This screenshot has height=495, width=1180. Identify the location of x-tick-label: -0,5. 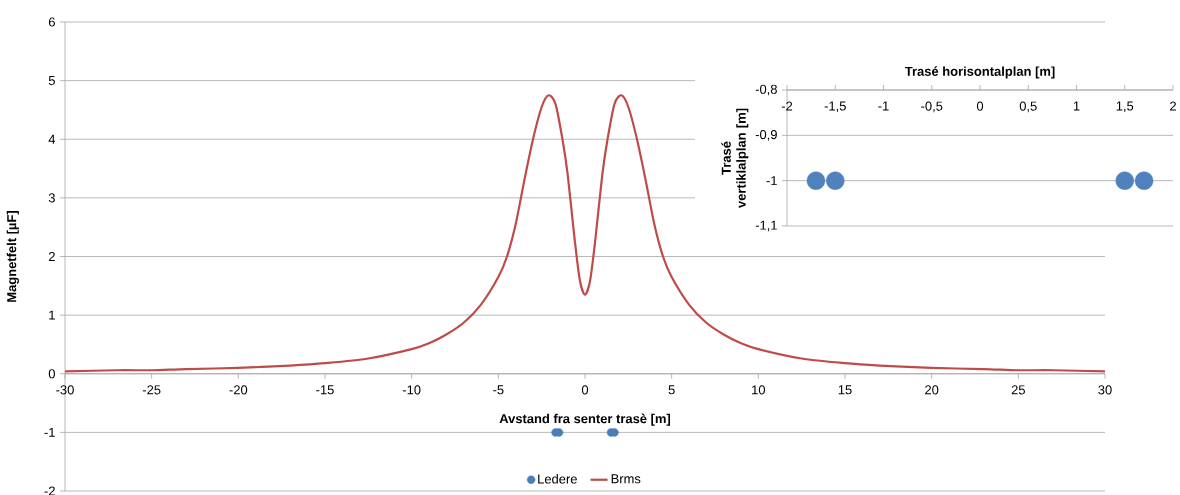
(932, 107).